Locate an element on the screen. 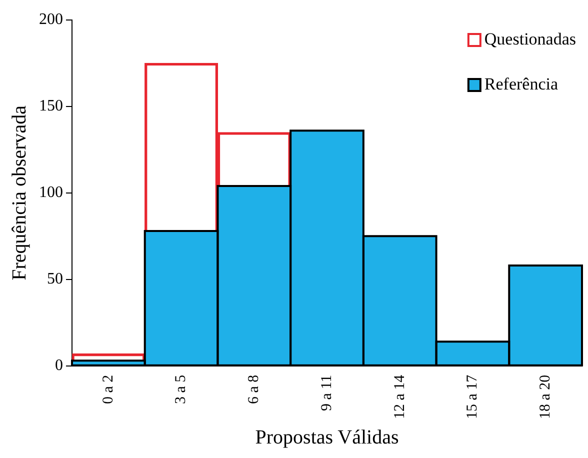 The height and width of the screenshot is (458, 588). x-tick-label: 9 a 11 is located at coordinates (326, 392).